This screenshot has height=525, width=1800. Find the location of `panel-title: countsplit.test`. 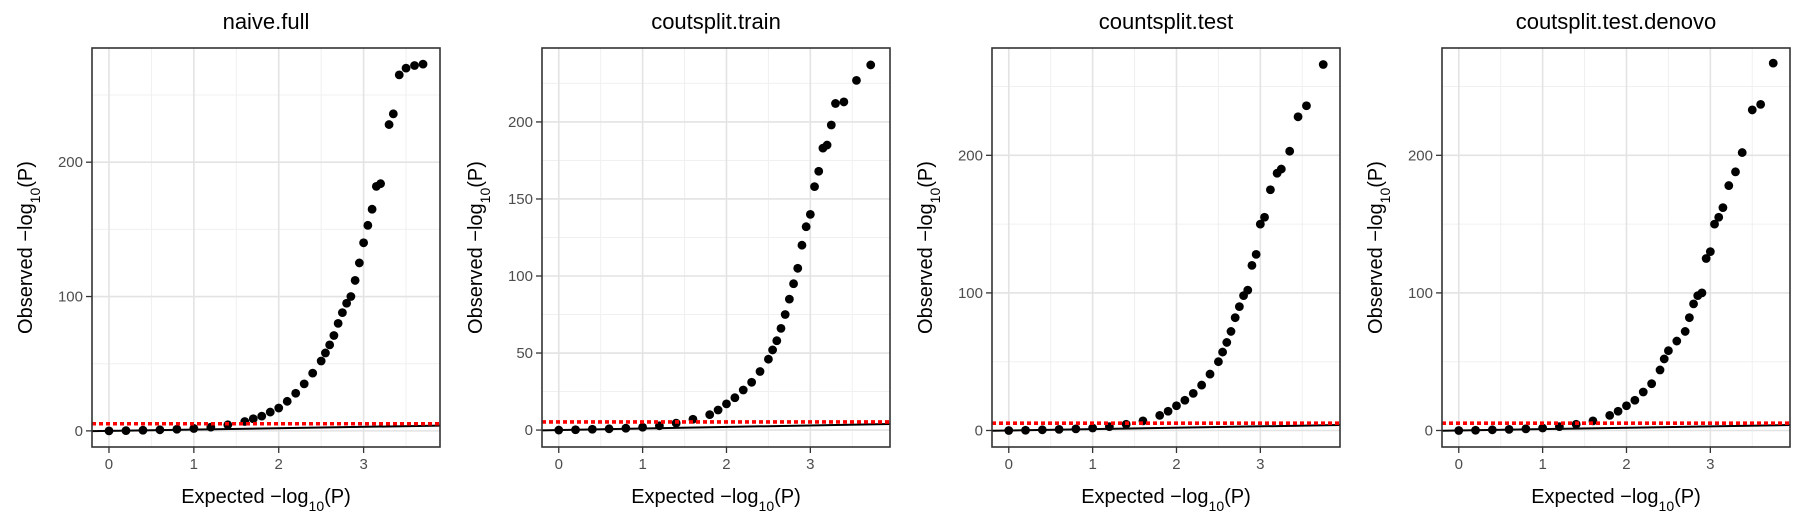

panel-title: countsplit.test is located at coordinates (1166, 21).